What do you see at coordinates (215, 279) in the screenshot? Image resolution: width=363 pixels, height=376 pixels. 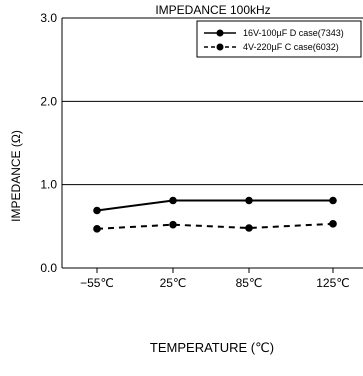 I see `x-tick-labels: −55℃ 25℃ 85℃ 125℃` at bounding box center [215, 279].